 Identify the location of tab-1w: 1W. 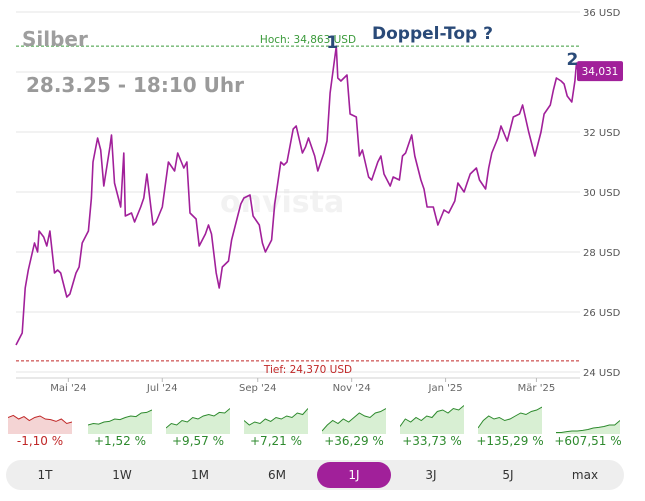
(122, 475).